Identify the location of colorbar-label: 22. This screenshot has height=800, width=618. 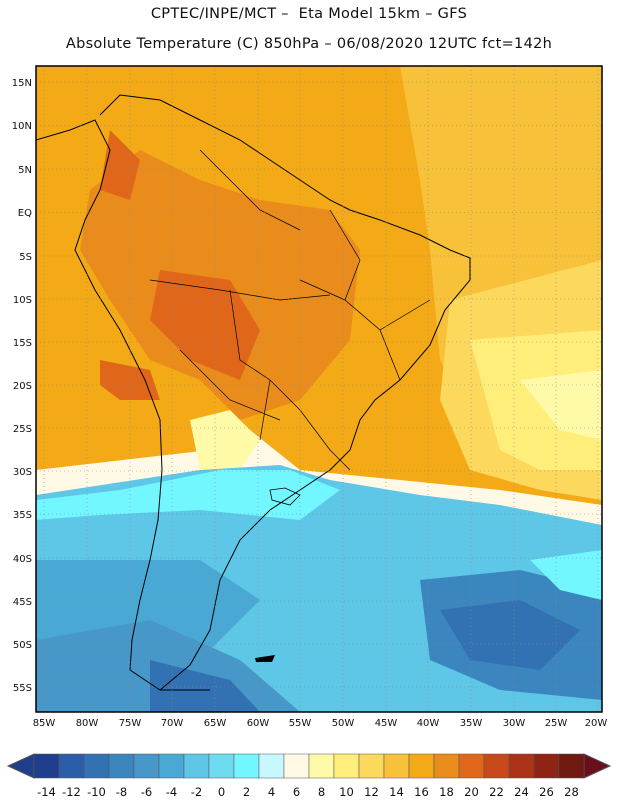
(496, 792).